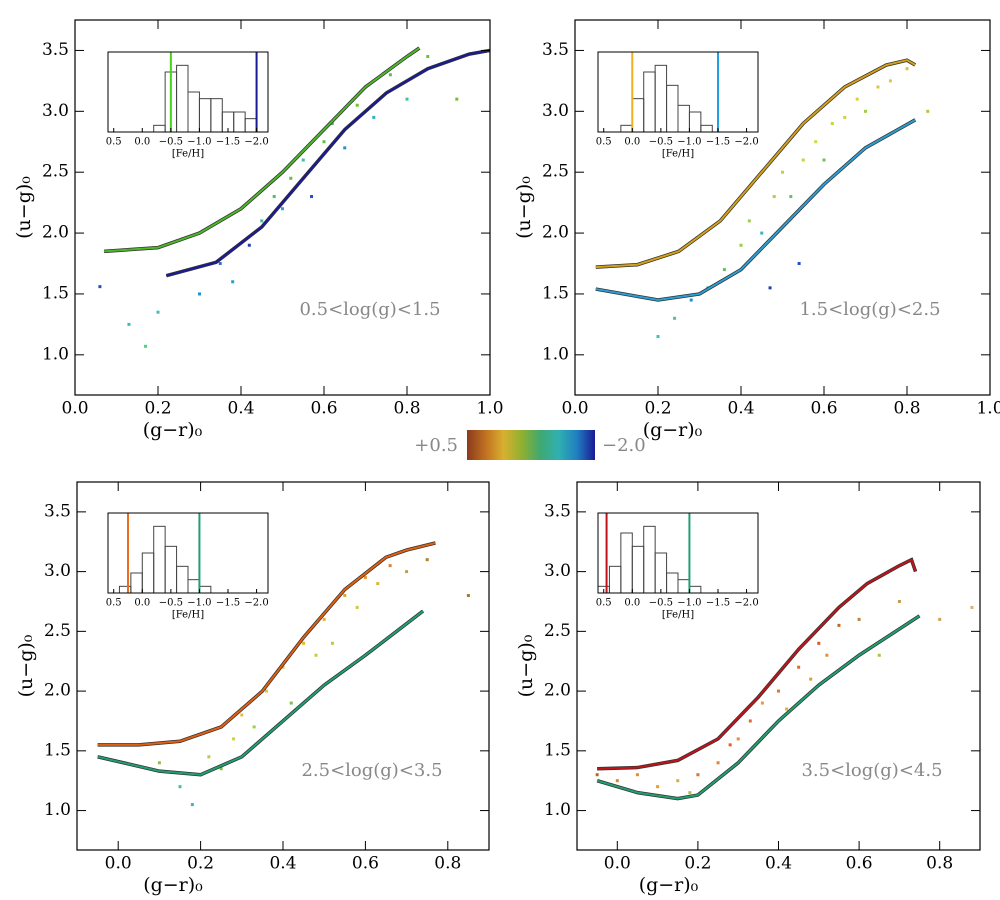  Describe the element at coordinates (678, 92) in the screenshot. I see `inset-frame` at that location.